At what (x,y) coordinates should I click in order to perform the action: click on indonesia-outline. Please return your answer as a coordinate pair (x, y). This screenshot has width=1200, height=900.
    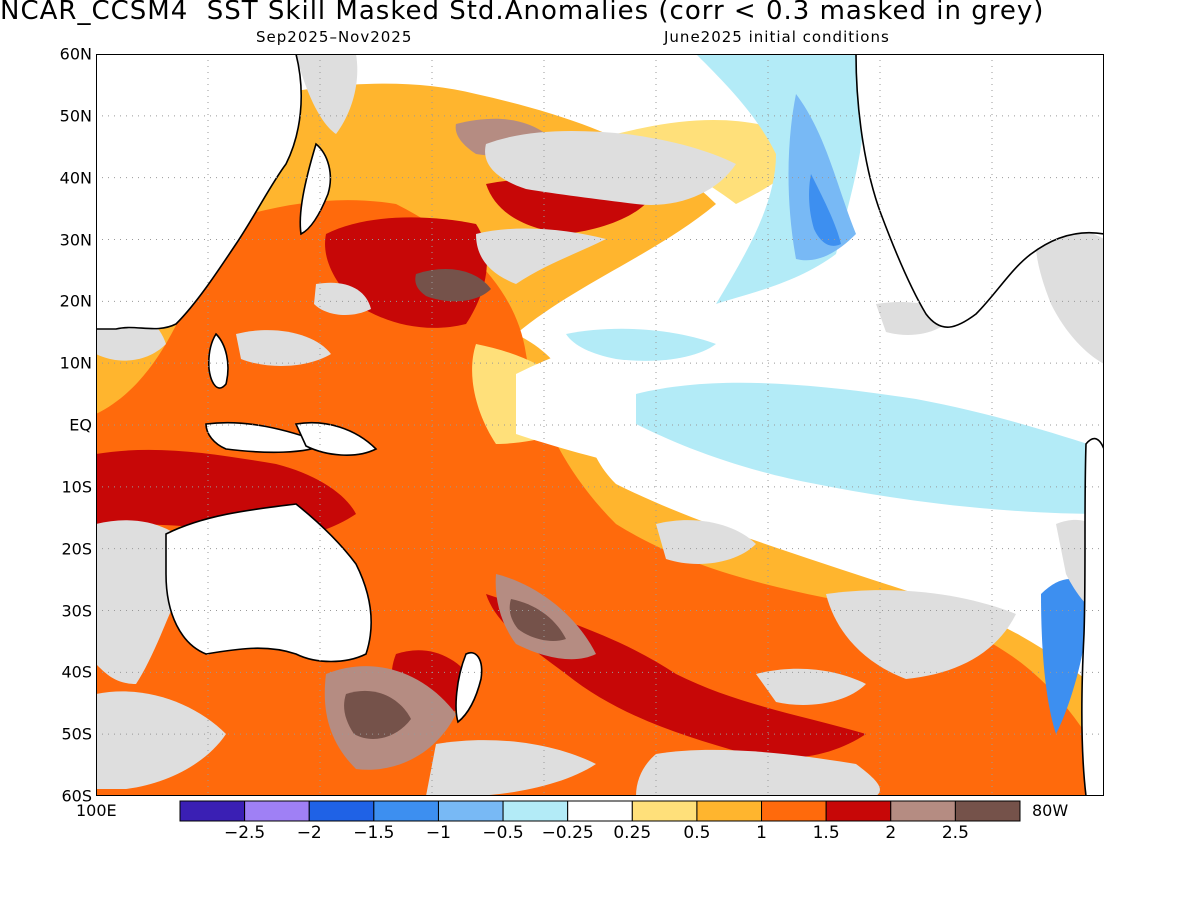
    Looking at the image, I should click on (267, 437).